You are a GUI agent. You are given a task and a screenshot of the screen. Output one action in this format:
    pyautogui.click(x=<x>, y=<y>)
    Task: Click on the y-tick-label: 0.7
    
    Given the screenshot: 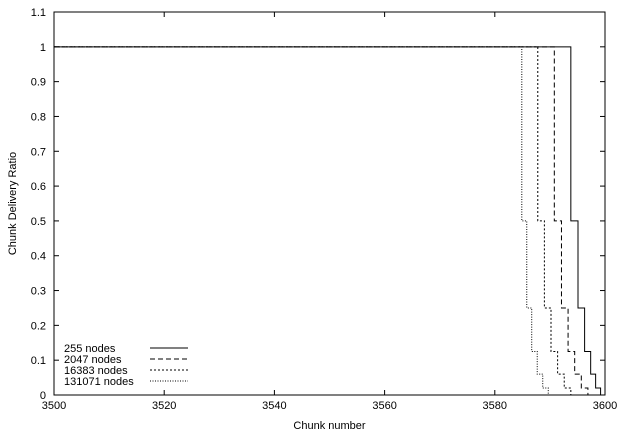 What is the action you would take?
    pyautogui.click(x=38, y=152)
    